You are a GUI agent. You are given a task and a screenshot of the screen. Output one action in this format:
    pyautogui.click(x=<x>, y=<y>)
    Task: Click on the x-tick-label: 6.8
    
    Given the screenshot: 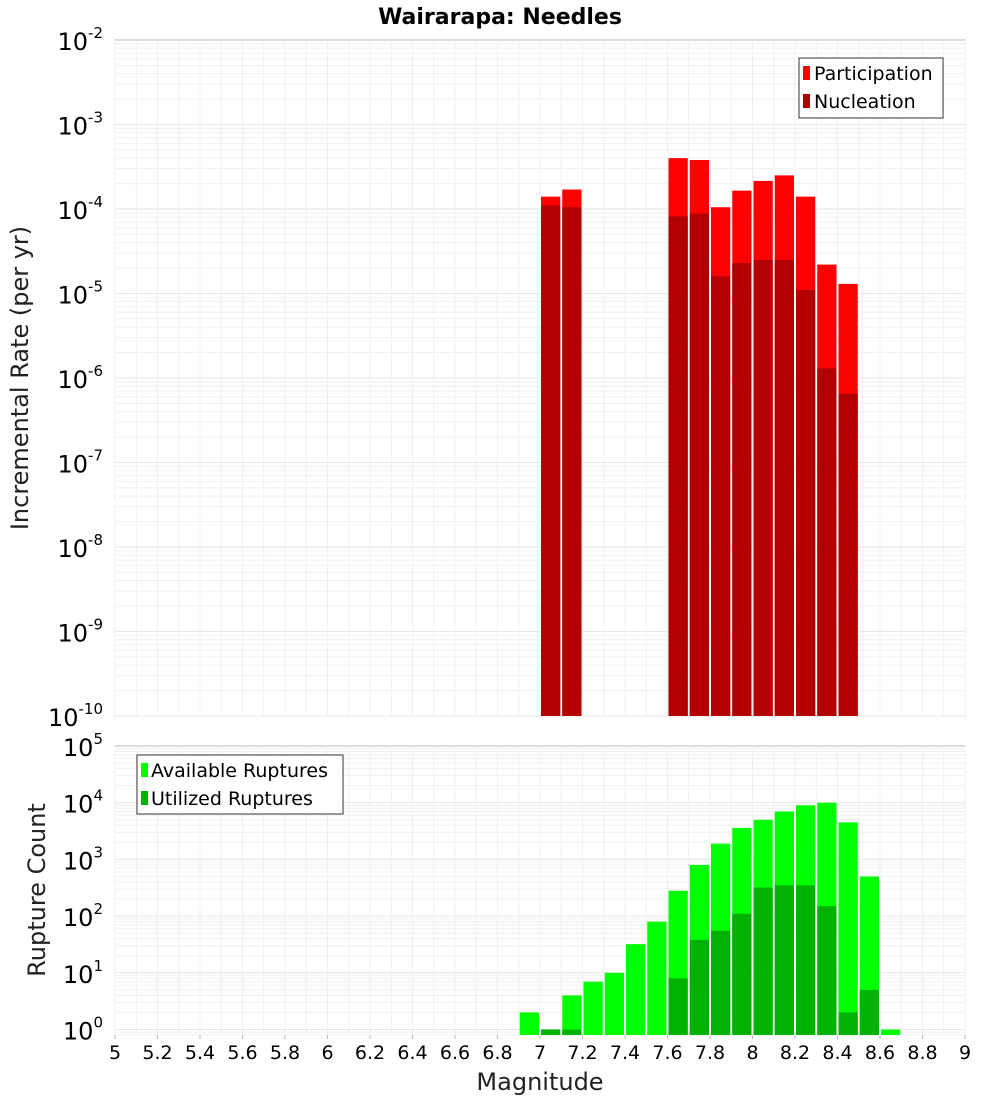 What is the action you would take?
    pyautogui.click(x=497, y=1053)
    